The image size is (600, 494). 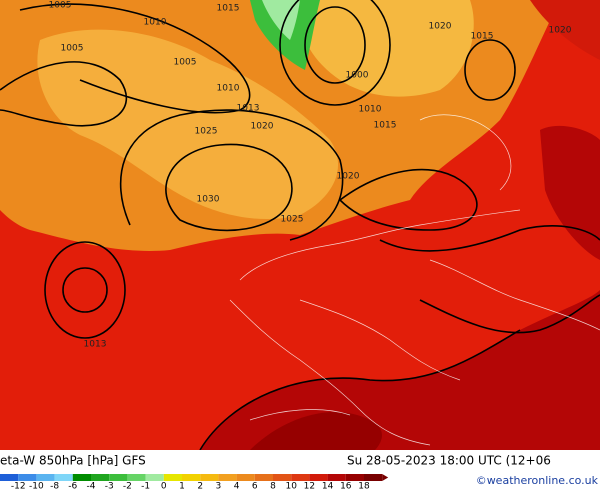 What do you see at coordinates (385, 477) in the screenshot?
I see `colorbar-arrow` at bounding box center [385, 477].